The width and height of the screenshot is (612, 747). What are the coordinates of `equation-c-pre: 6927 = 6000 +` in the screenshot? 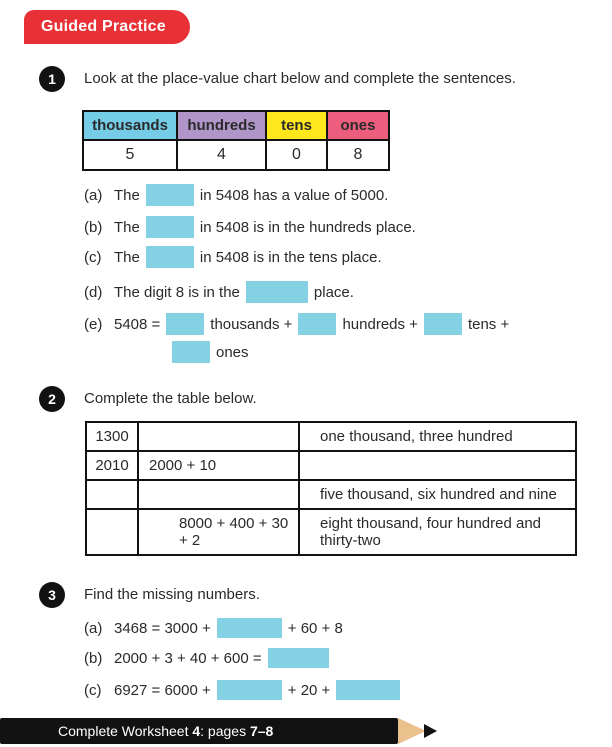 It's located at (162, 690).